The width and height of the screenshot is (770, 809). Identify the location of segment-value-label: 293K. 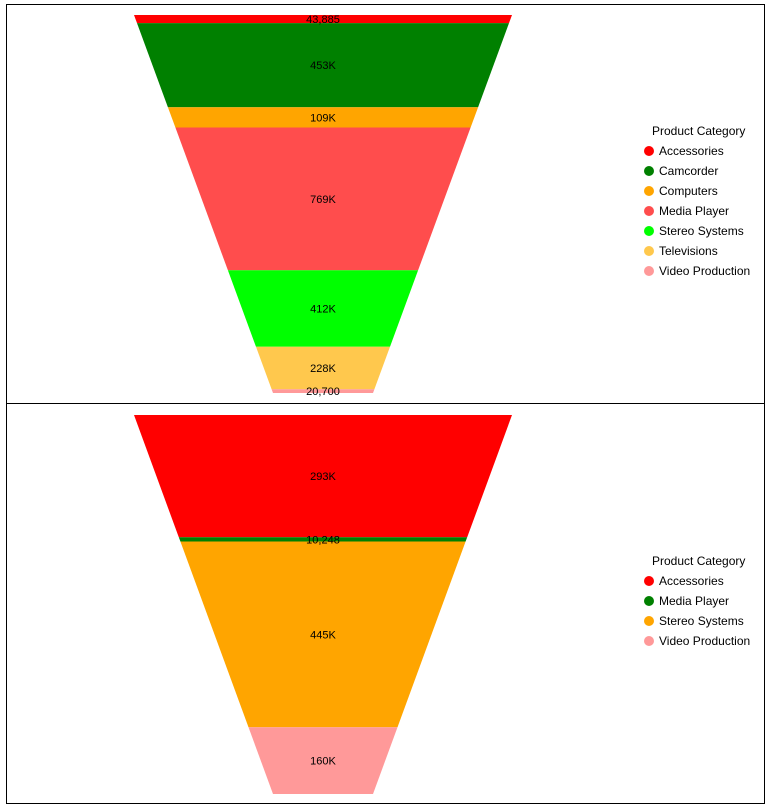
(323, 477).